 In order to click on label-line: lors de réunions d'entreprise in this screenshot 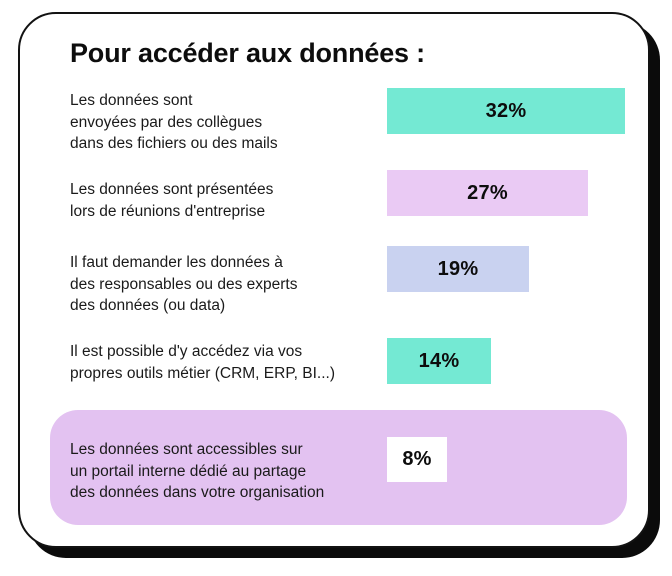, I will do `click(168, 211)`.